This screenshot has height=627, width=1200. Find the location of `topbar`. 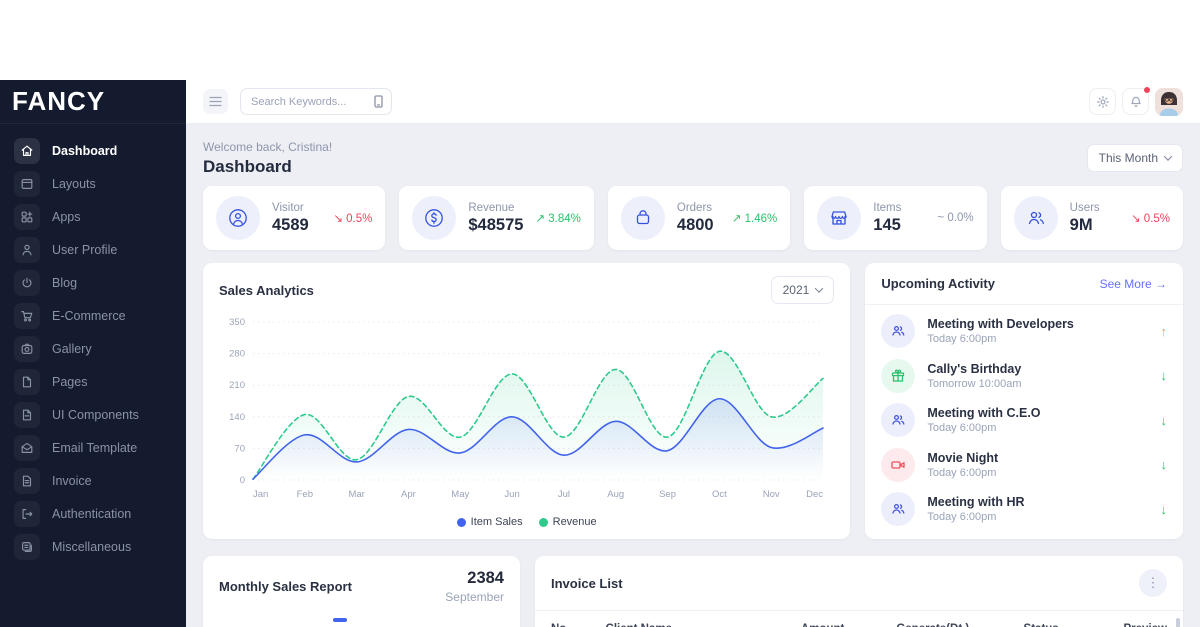

topbar is located at coordinates (693, 102).